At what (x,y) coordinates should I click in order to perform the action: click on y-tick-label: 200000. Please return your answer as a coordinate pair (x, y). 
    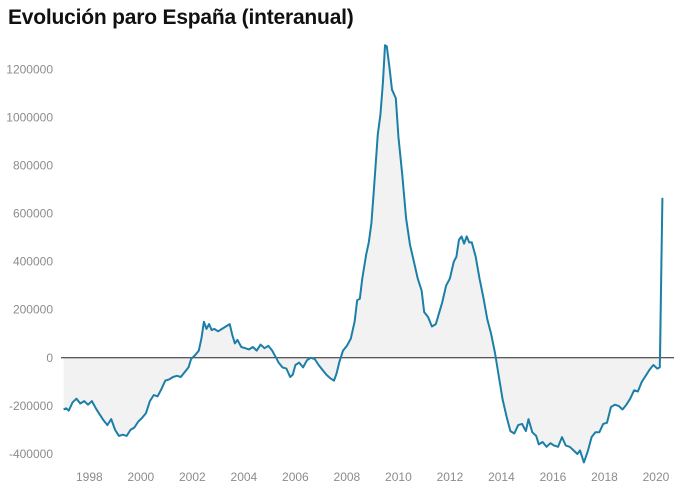
    Looking at the image, I should click on (33, 310).